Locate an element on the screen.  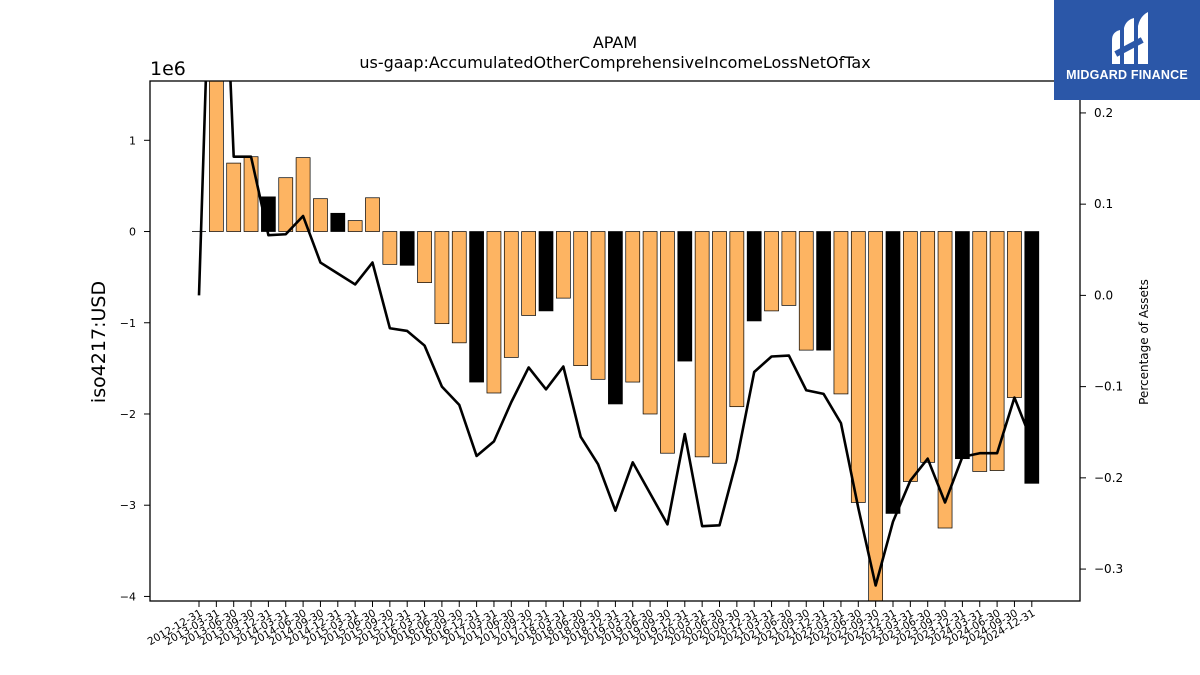
y2-tick-label: 0.0 is located at coordinates (1103, 295).